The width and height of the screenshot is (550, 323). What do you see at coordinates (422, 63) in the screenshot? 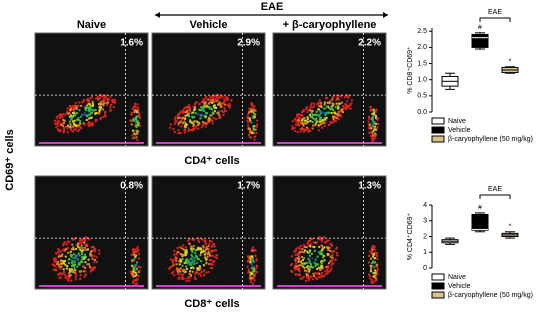
I see `y-tick-label: 1.5` at bounding box center [422, 63].